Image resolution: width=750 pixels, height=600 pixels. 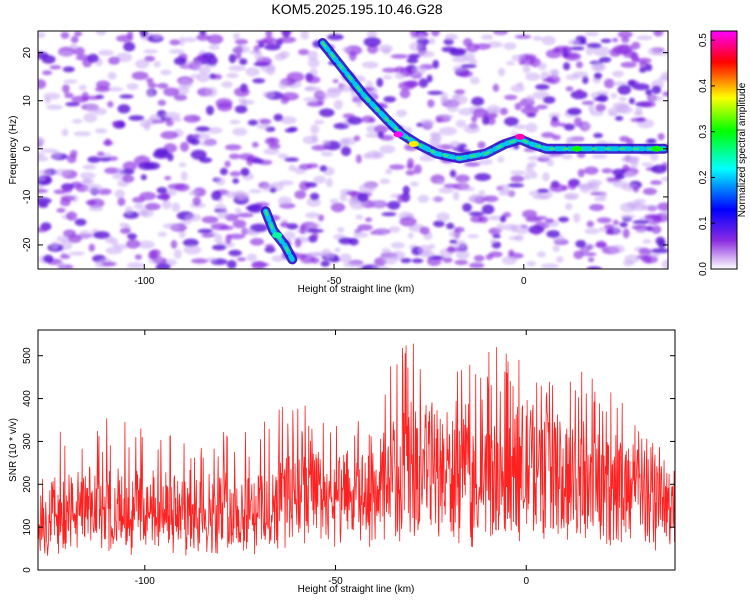 I want to click on y-tick-label: 200, so click(x=27, y=484).